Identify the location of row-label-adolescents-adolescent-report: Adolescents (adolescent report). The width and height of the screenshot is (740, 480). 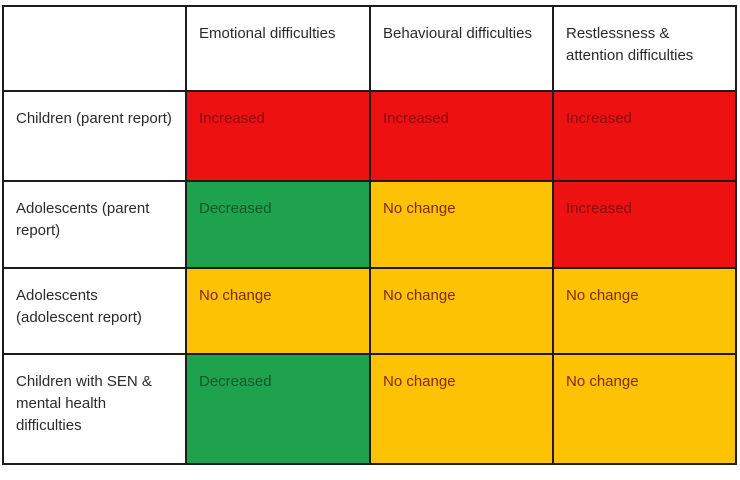
(94, 311).